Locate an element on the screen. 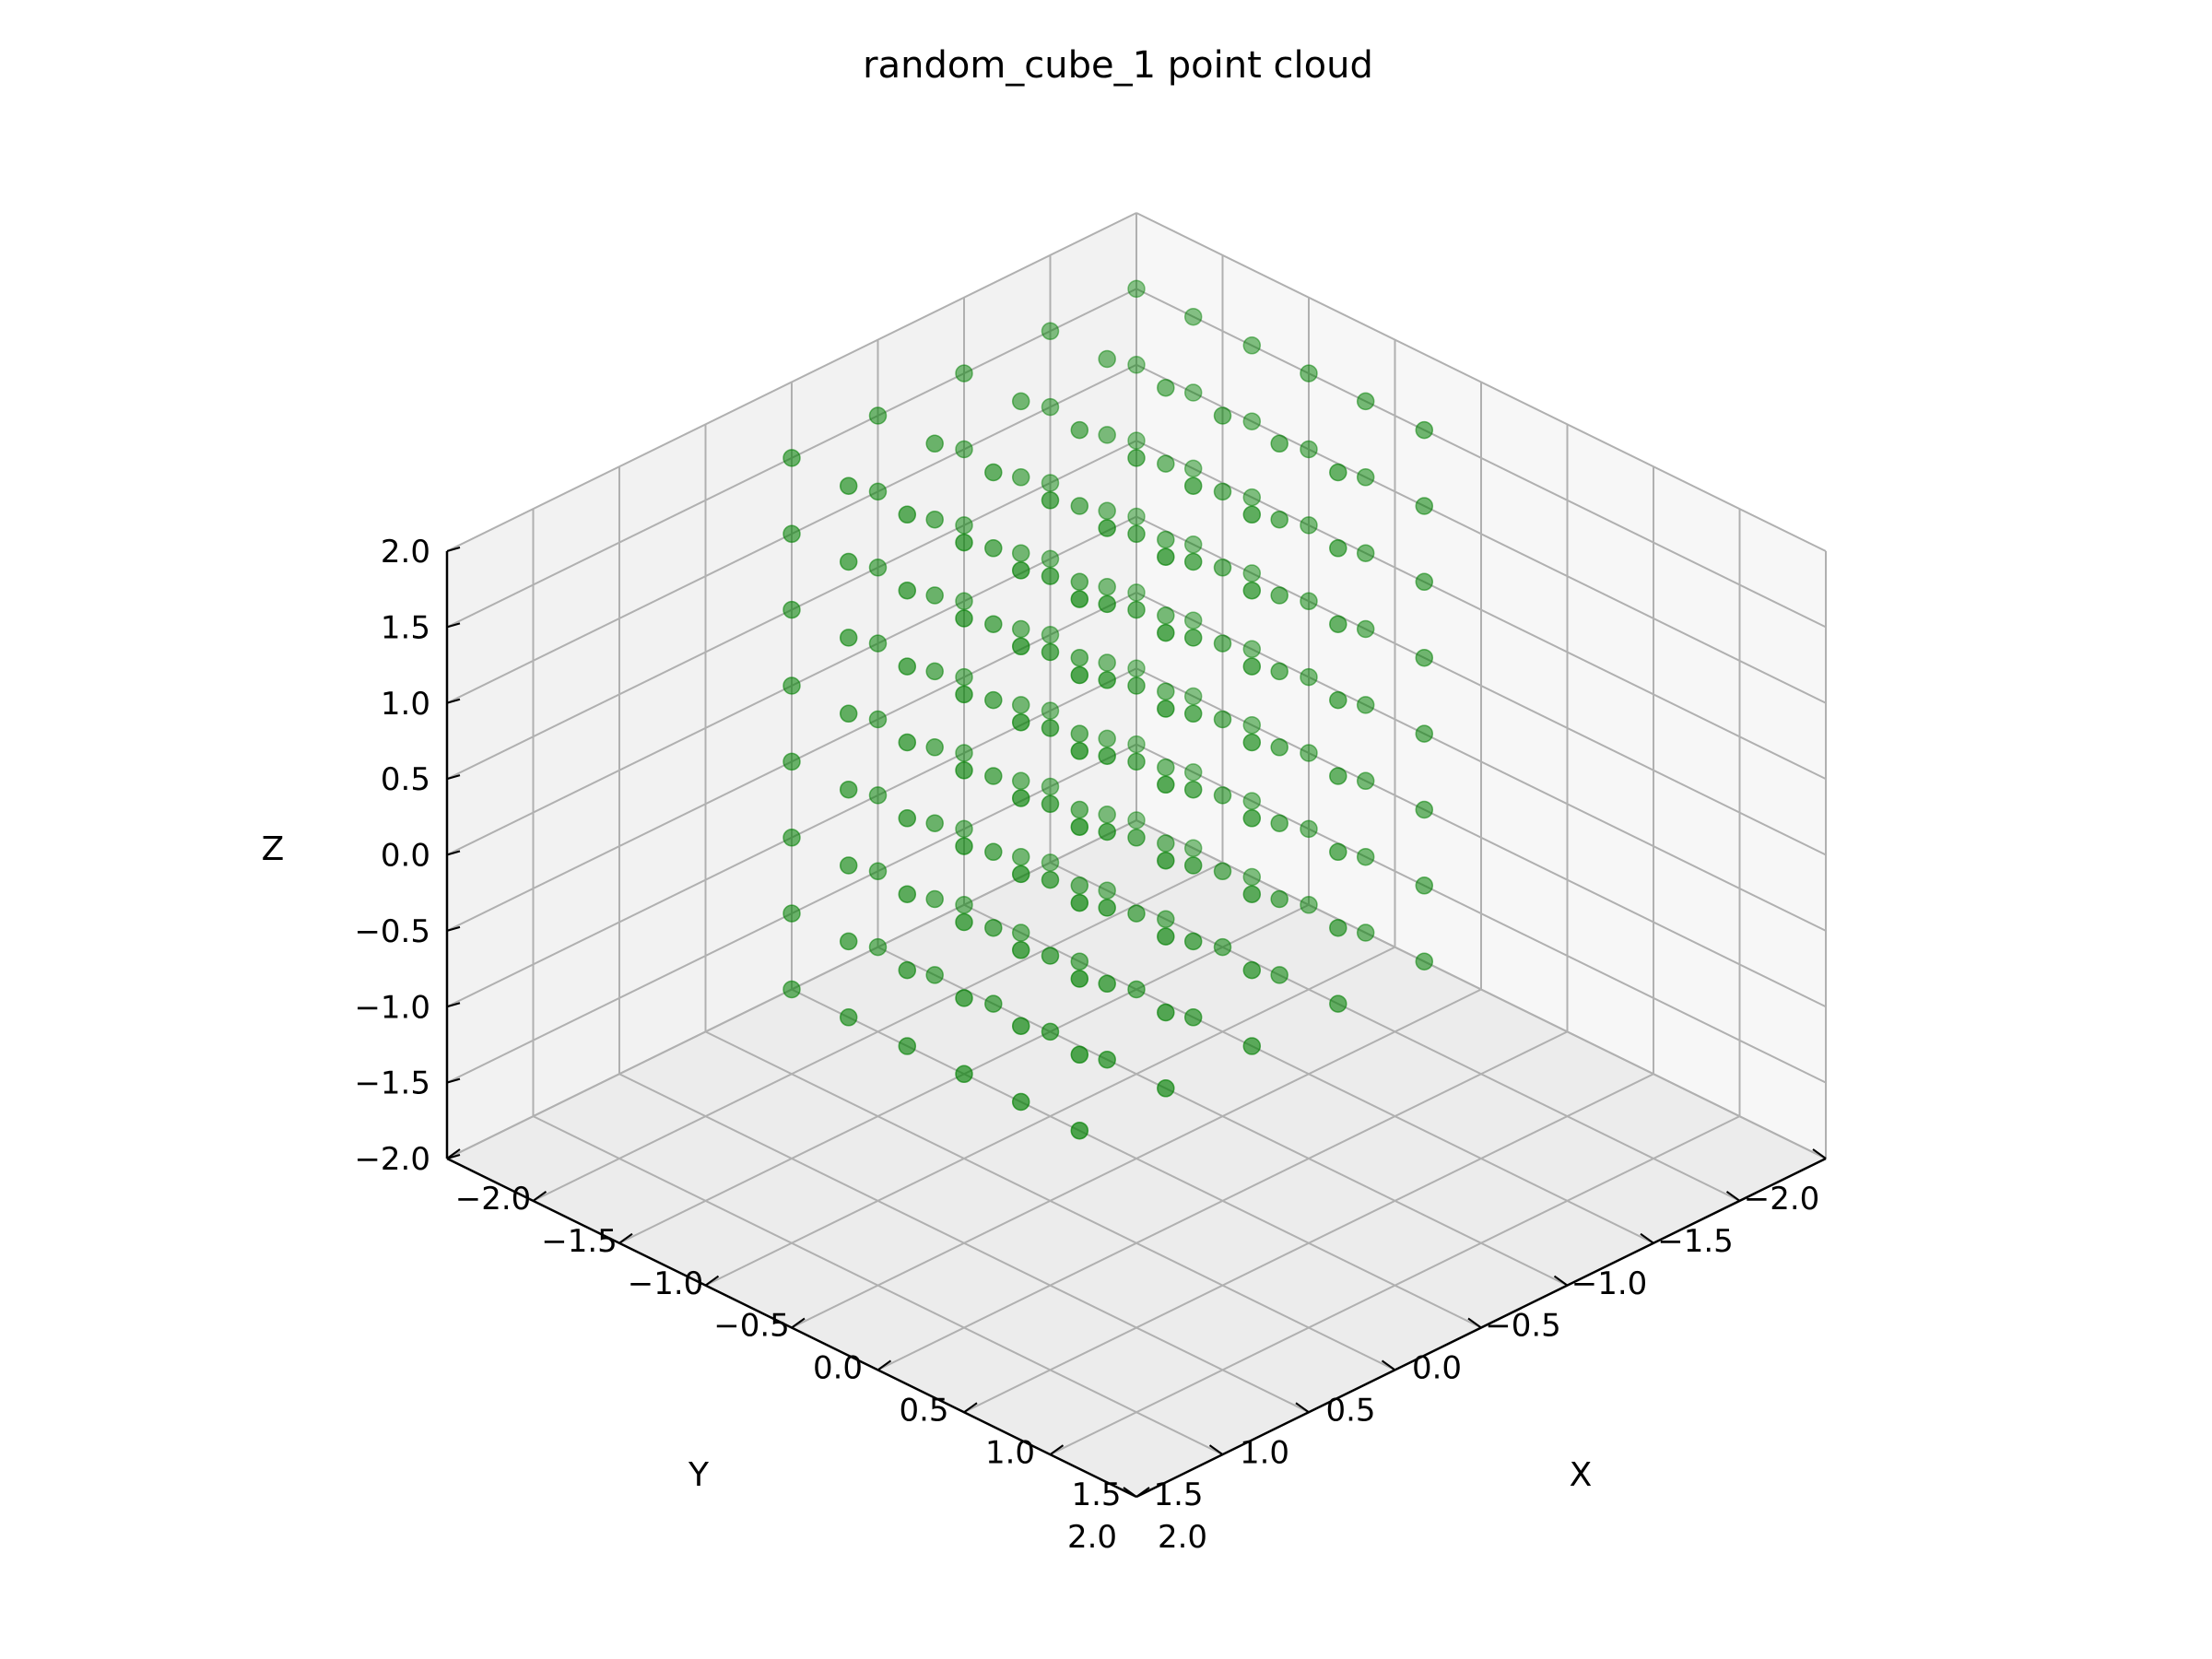 The height and width of the screenshot is (1659, 2212). z-tick-label: 1.0 is located at coordinates (405, 704).